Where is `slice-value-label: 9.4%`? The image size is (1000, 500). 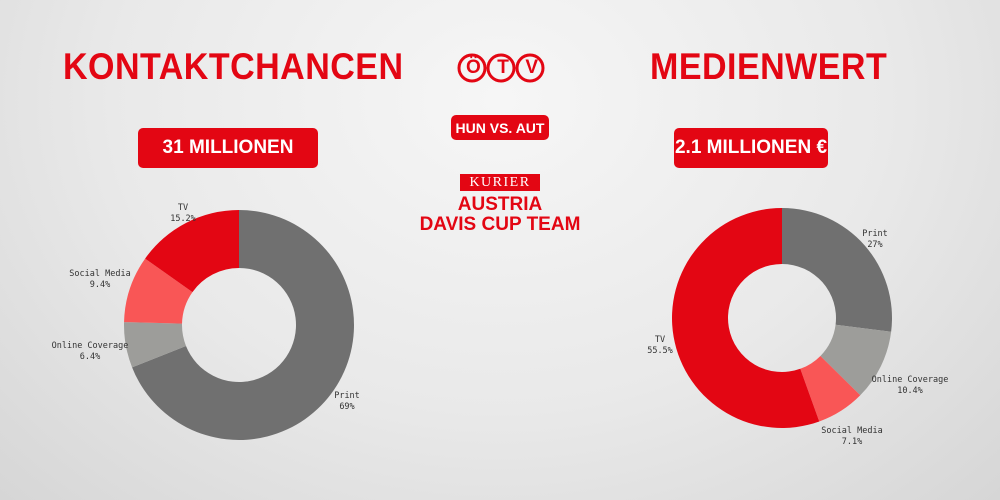
slice-value-label: 9.4% is located at coordinates (100, 285).